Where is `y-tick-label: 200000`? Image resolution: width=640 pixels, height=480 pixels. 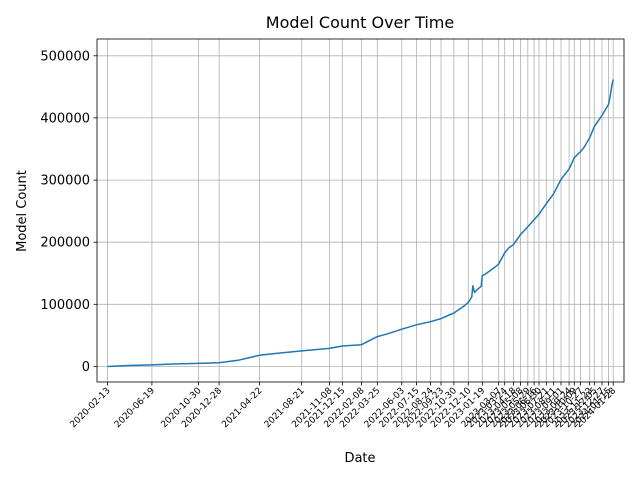
y-tick-label: 200000 is located at coordinates (65, 243).